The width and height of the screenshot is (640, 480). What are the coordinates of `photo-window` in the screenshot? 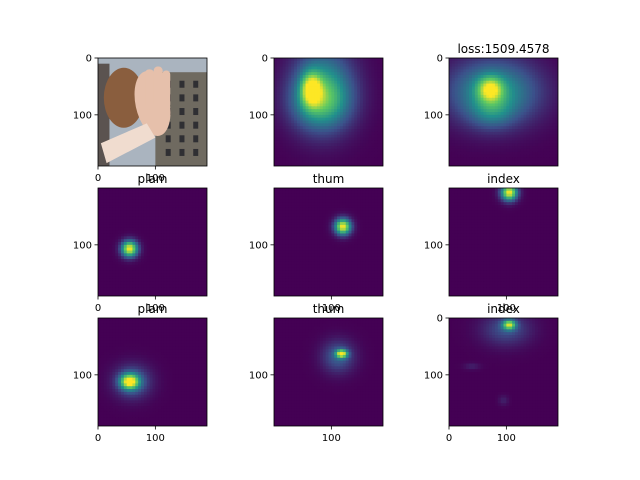 It's located at (168, 139).